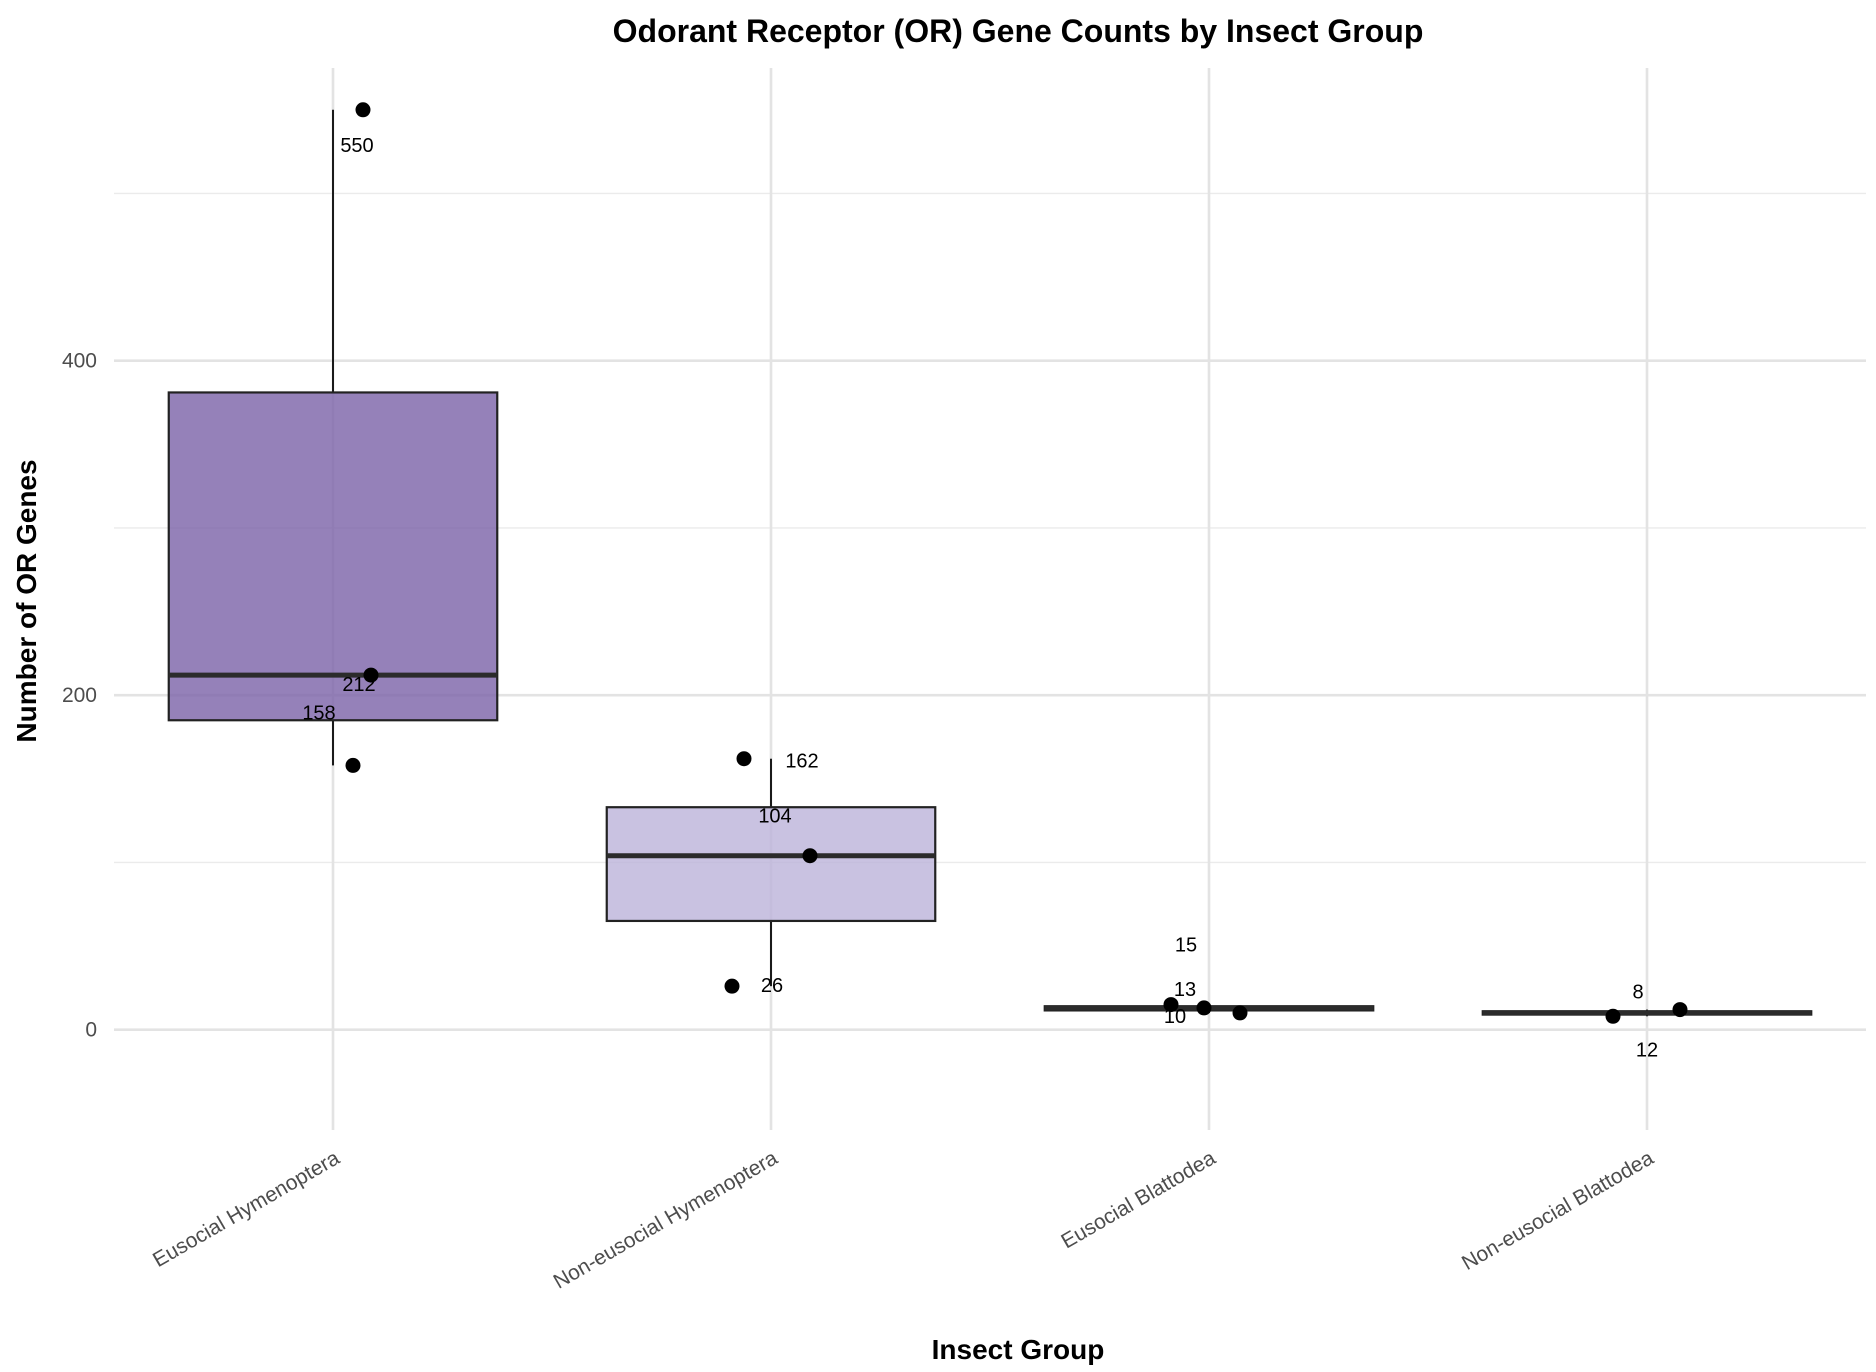 The width and height of the screenshot is (1876, 1372). I want to click on x-tick-label: Non-eusocial Hymenoptera, so click(666, 1219).